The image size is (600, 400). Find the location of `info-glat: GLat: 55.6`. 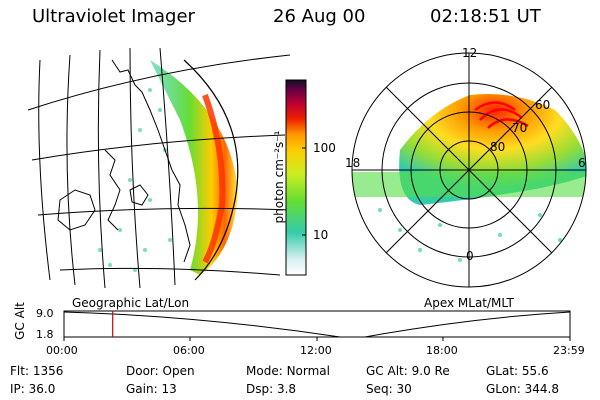

info-glat: GLat: 55.6 is located at coordinates (517, 371).